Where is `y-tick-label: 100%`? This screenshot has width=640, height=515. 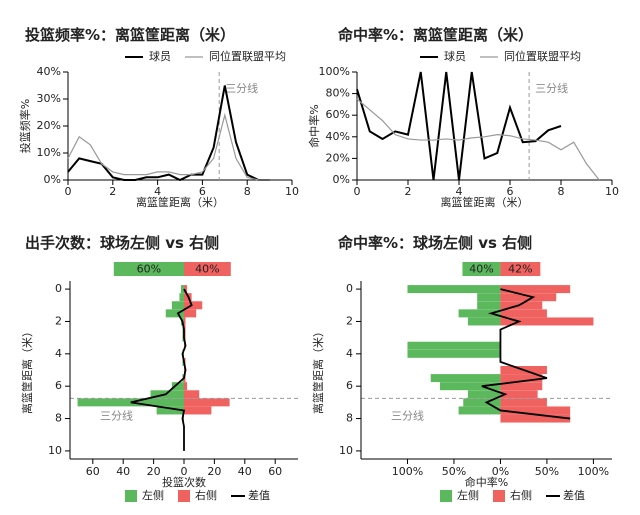 y-tick-label: 100% is located at coordinates (334, 71).